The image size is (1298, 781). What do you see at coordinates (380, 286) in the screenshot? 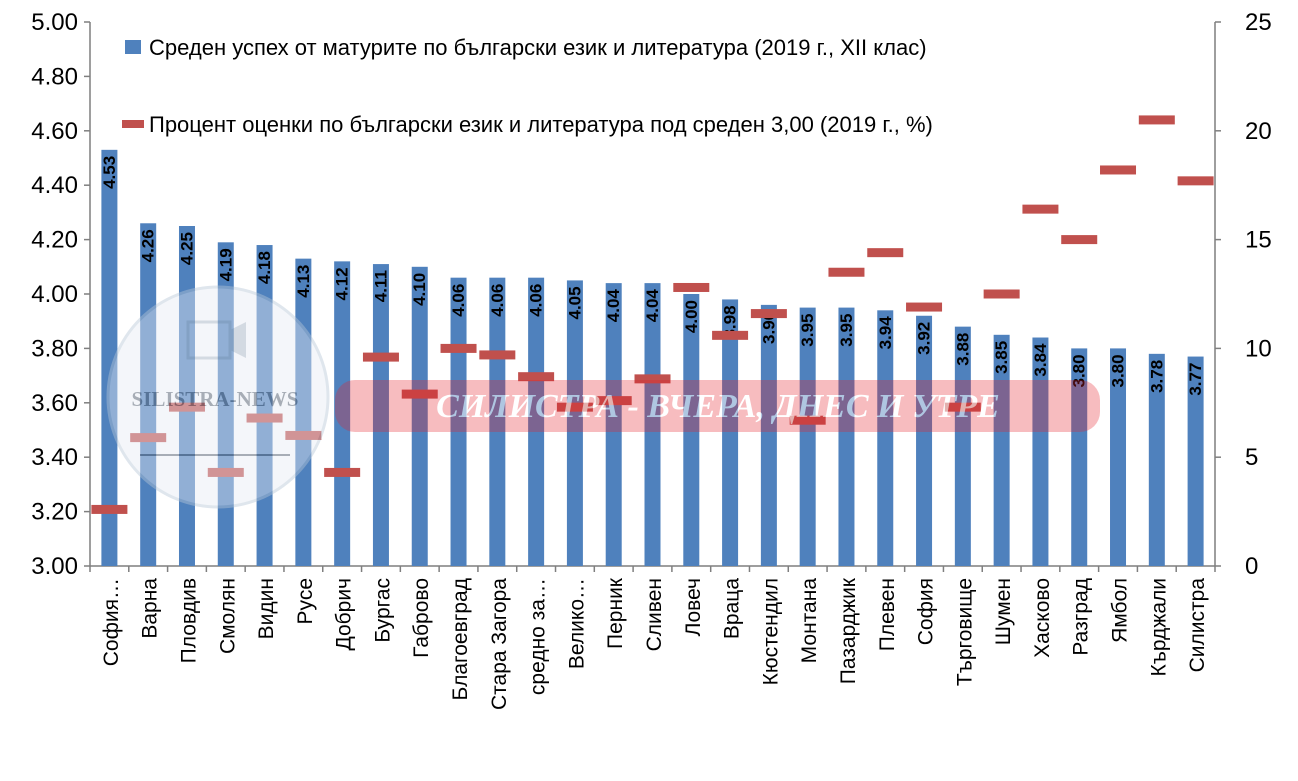
I see `bar-value-label: 4.11` at bounding box center [380, 286].